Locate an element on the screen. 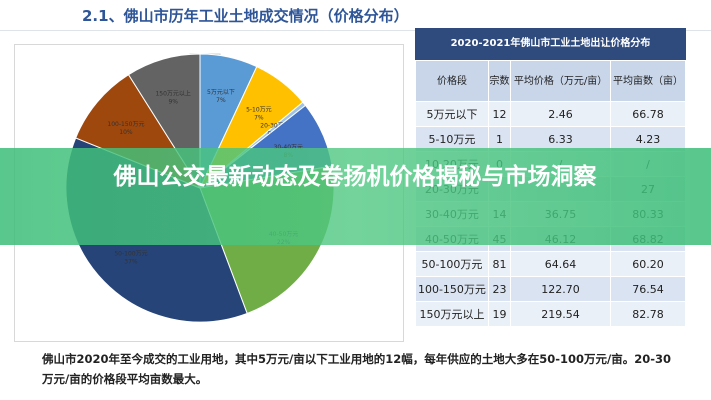 The image size is (711, 400). slice-label: 5万元以下 is located at coordinates (221, 92).